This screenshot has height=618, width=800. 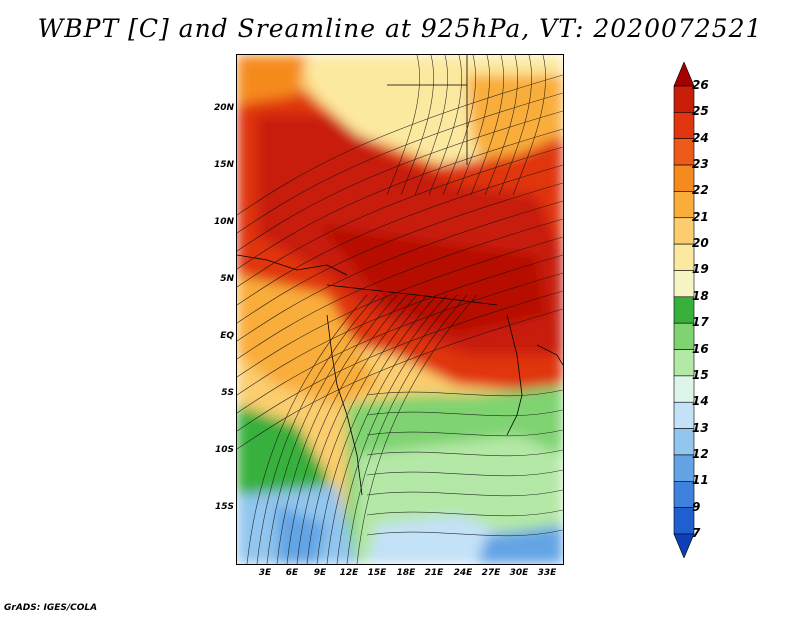 What do you see at coordinates (463, 573) in the screenshot?
I see `lon-tick-label: 24E` at bounding box center [463, 573].